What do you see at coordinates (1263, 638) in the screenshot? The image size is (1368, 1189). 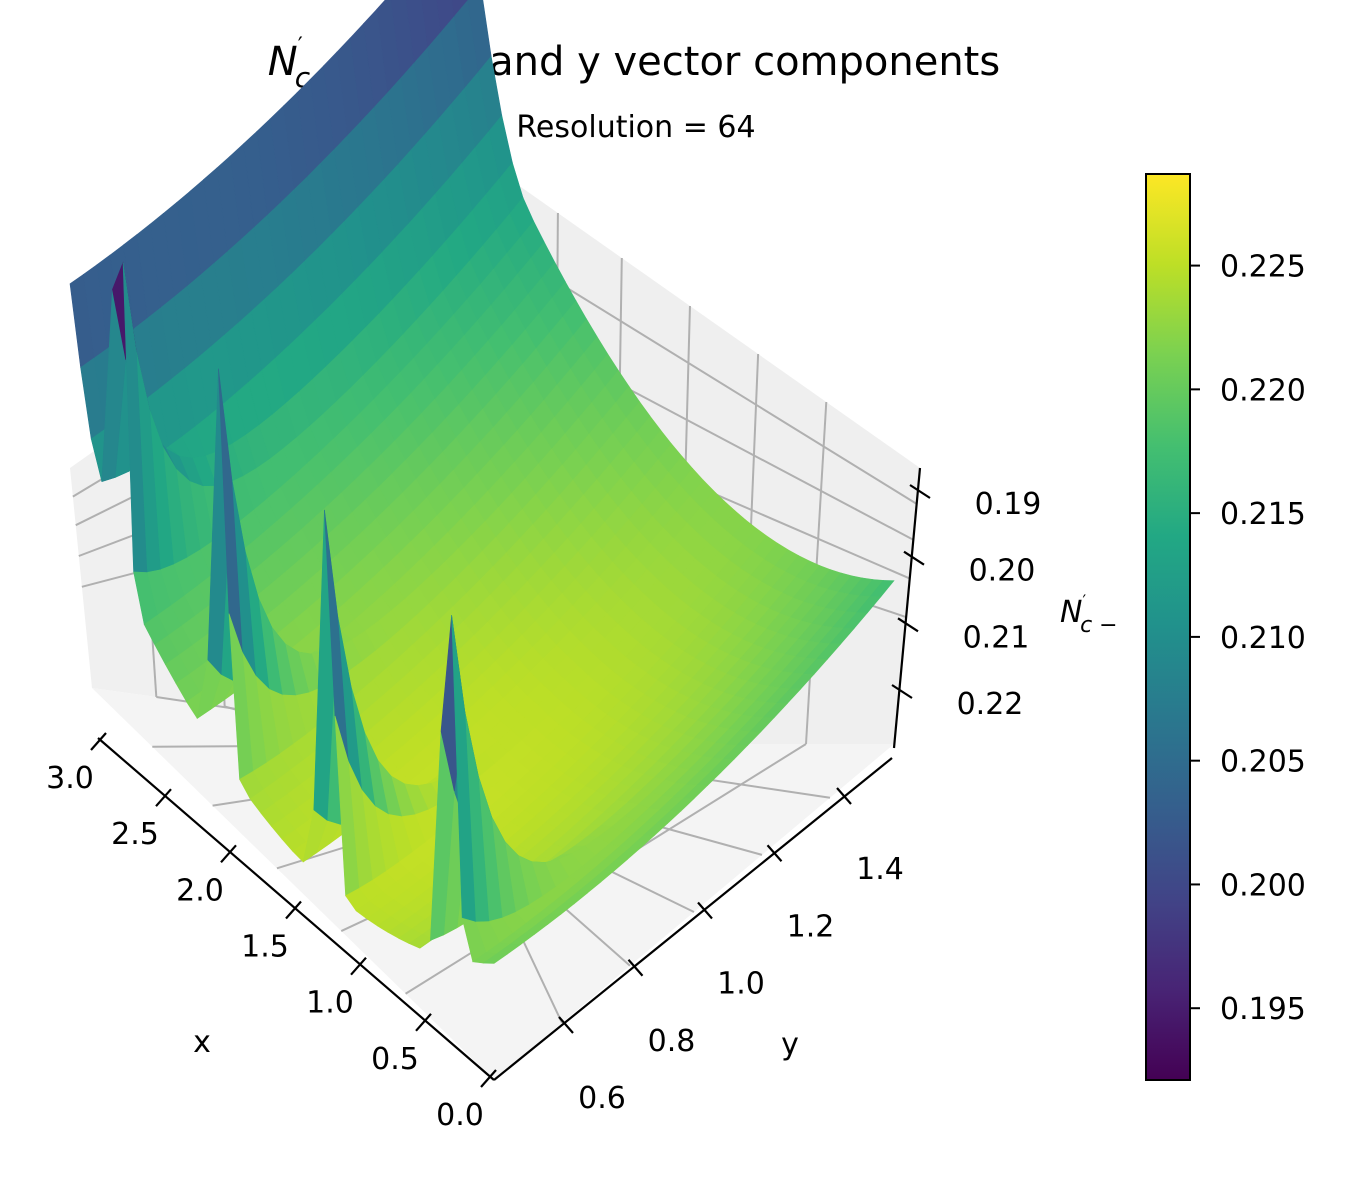 I see `colorbar-tick-label: 0.210` at bounding box center [1263, 638].